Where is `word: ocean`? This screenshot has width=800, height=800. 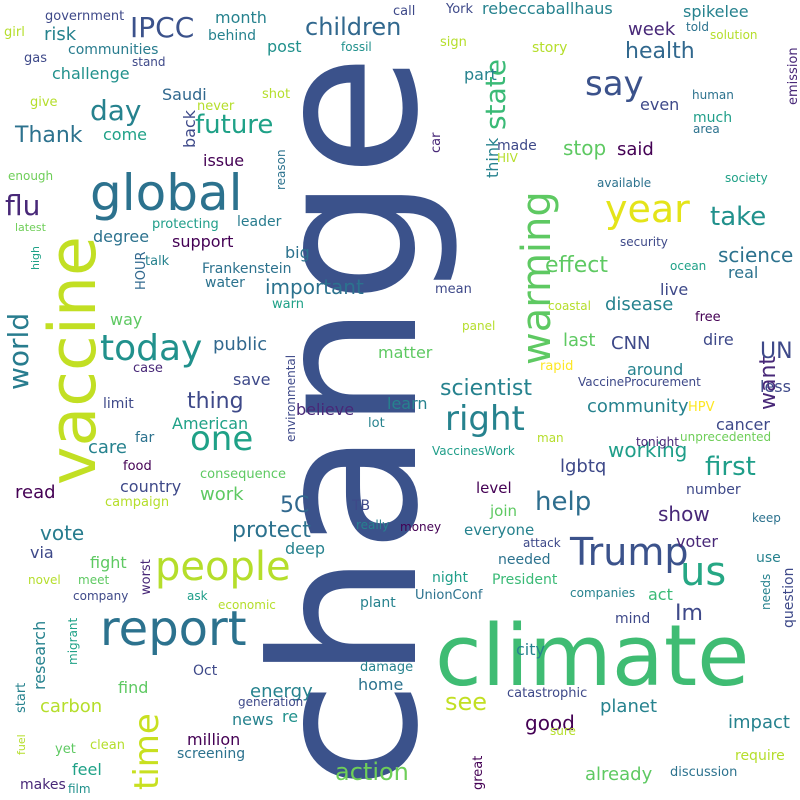
word: ocean is located at coordinates (688, 266).